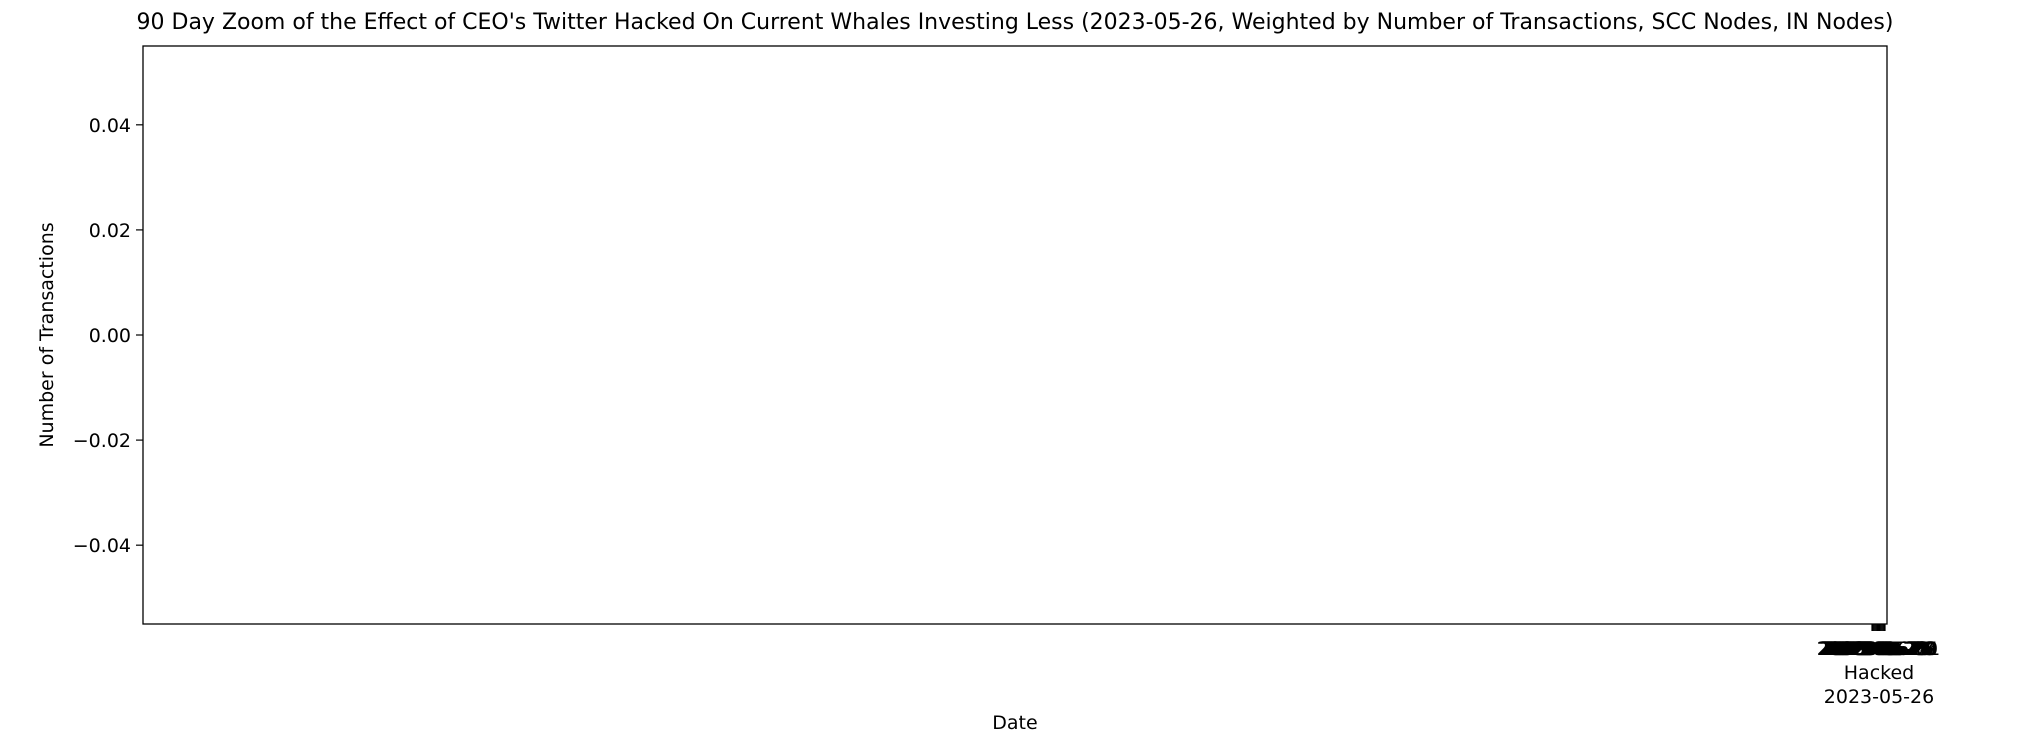 The height and width of the screenshot is (748, 2030). I want to click on x-tick-label: 2023-05-29, so click(1882, 649).